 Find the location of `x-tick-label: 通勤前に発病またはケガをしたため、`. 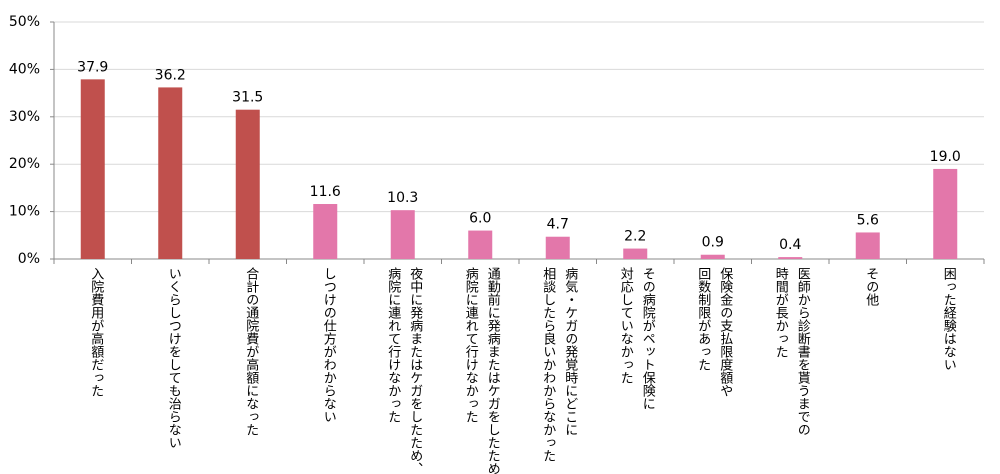

x-tick-label: 通勤前に発病またはケガをしたため、 is located at coordinates (493, 370).